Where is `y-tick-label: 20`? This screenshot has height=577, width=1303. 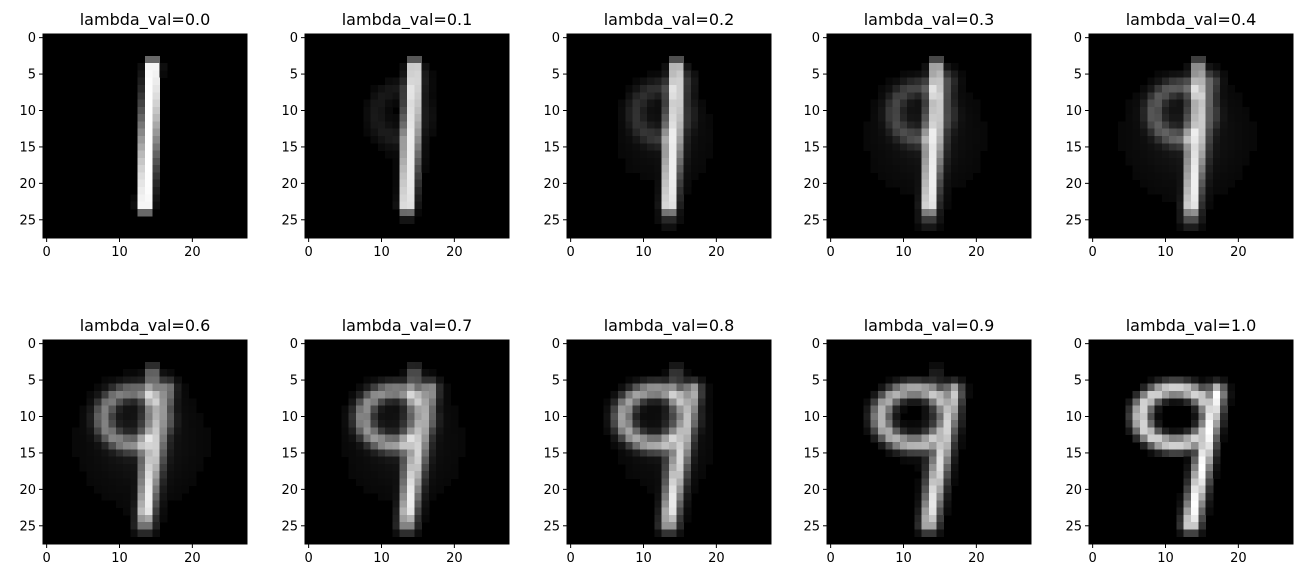
y-tick-label: 20 is located at coordinates (27, 490).